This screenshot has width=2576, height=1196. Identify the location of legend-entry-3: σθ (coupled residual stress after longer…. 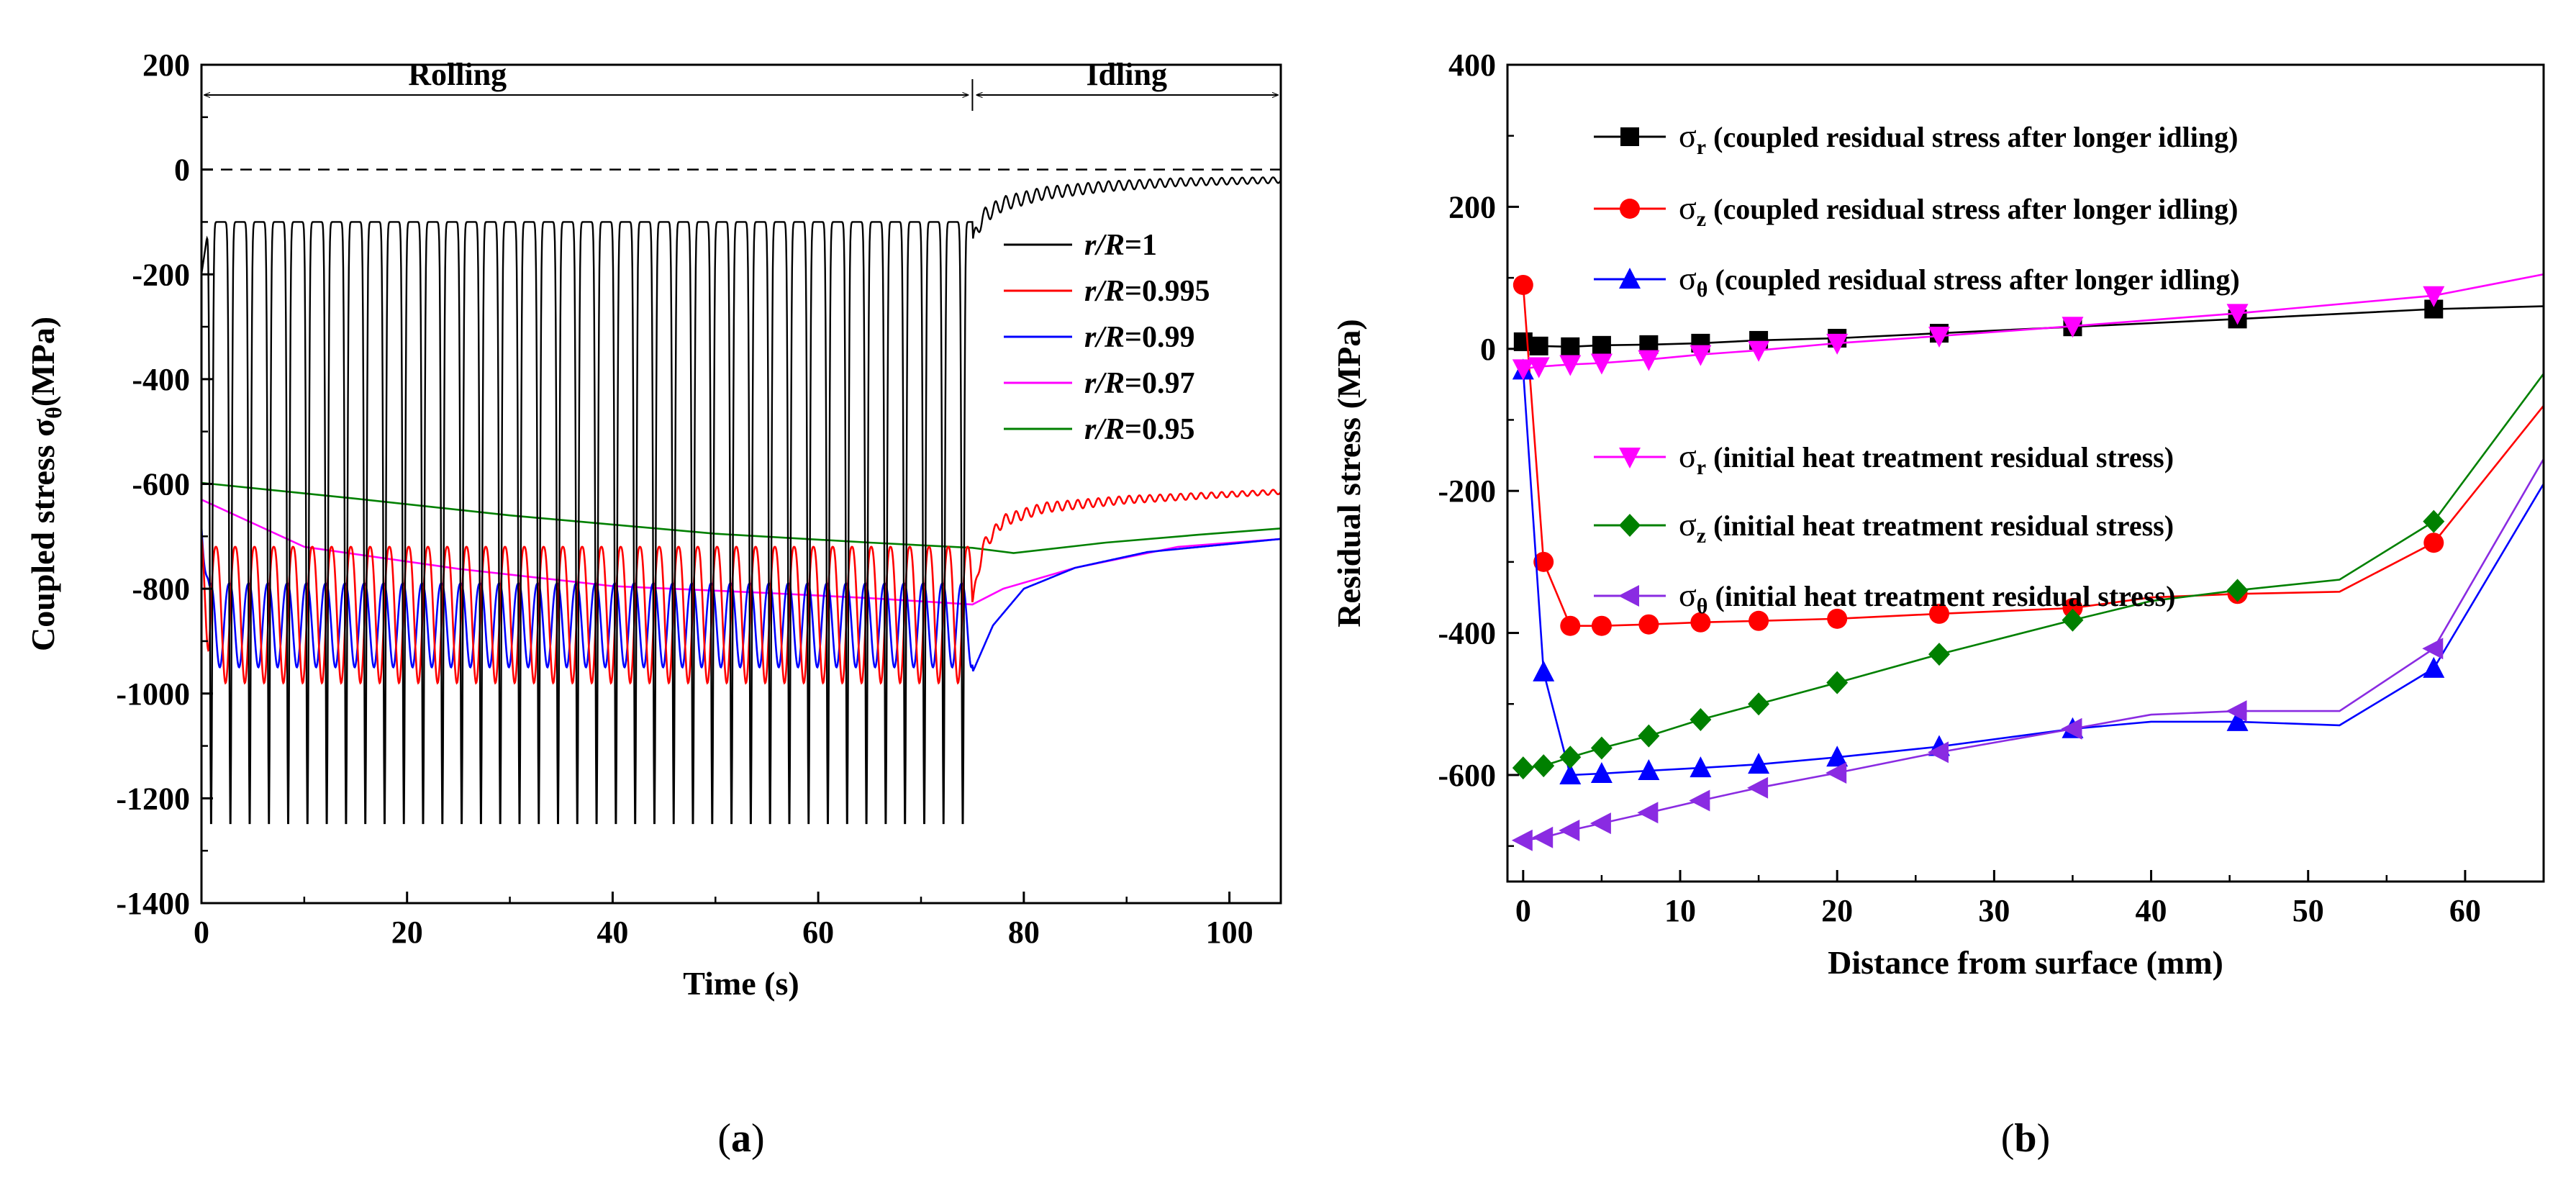
(1959, 281).